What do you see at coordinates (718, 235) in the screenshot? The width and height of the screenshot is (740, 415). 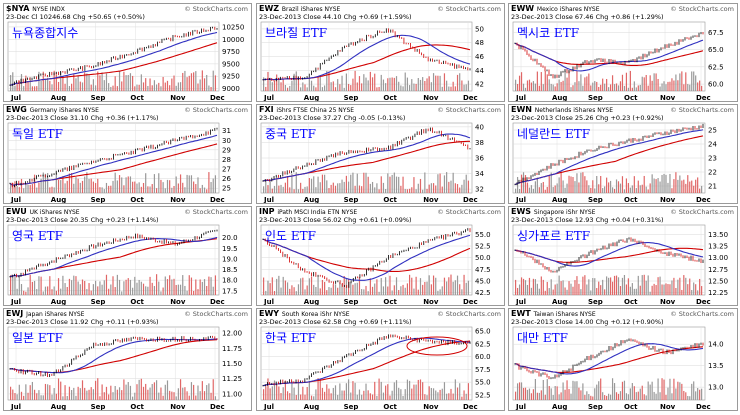 I see `y-tick-label: 13.50` at bounding box center [718, 235].